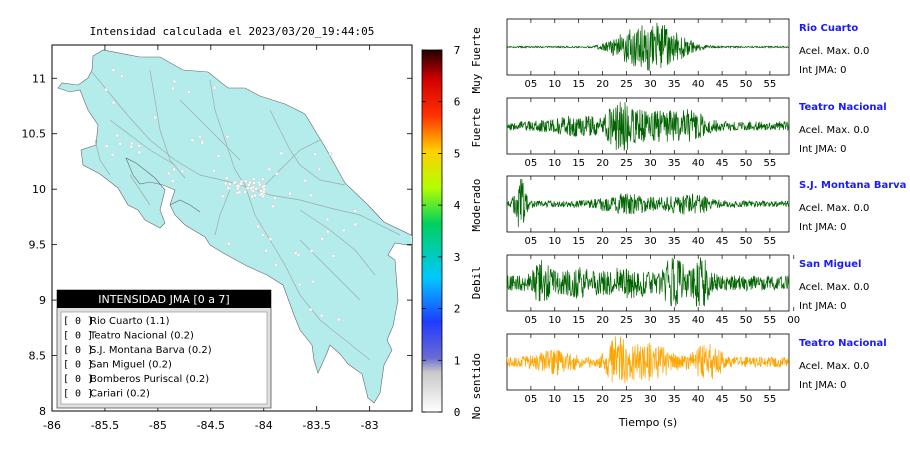 The width and height of the screenshot is (910, 460). What do you see at coordinates (38, 245) in the screenshot?
I see `map-y-tick-label: 9.5` at bounding box center [38, 245].